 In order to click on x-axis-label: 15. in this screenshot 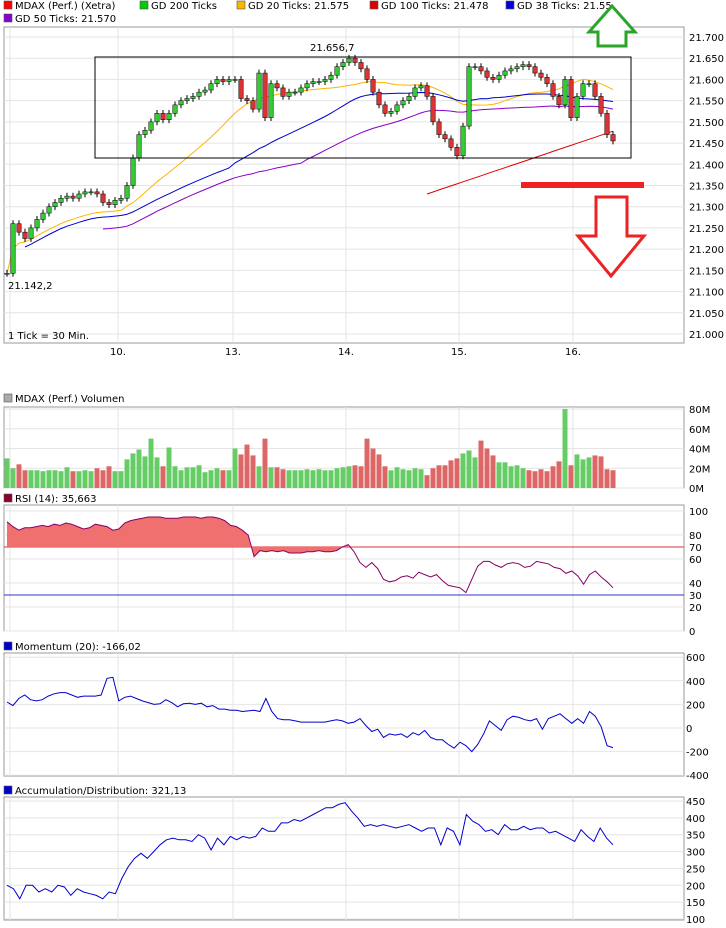, I will do `click(459, 352)`.